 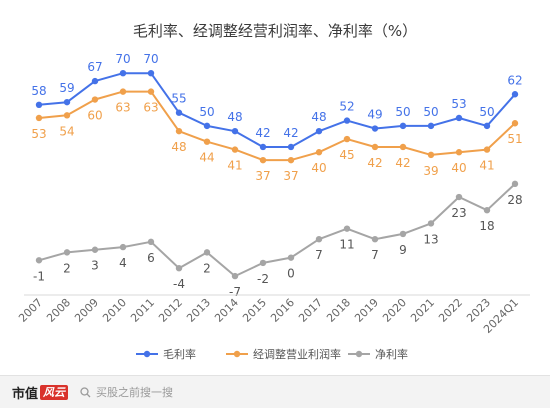 What do you see at coordinates (374, 115) in the screenshot?
I see `data-label: 49` at bounding box center [374, 115].